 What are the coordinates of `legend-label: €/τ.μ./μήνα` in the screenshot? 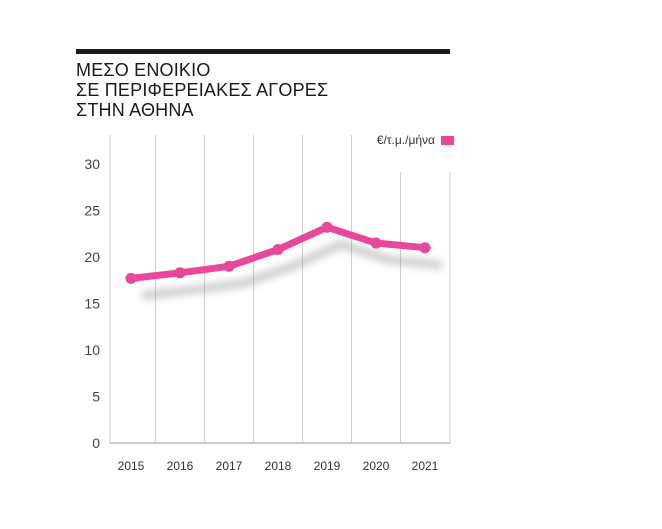 It's located at (405, 140).